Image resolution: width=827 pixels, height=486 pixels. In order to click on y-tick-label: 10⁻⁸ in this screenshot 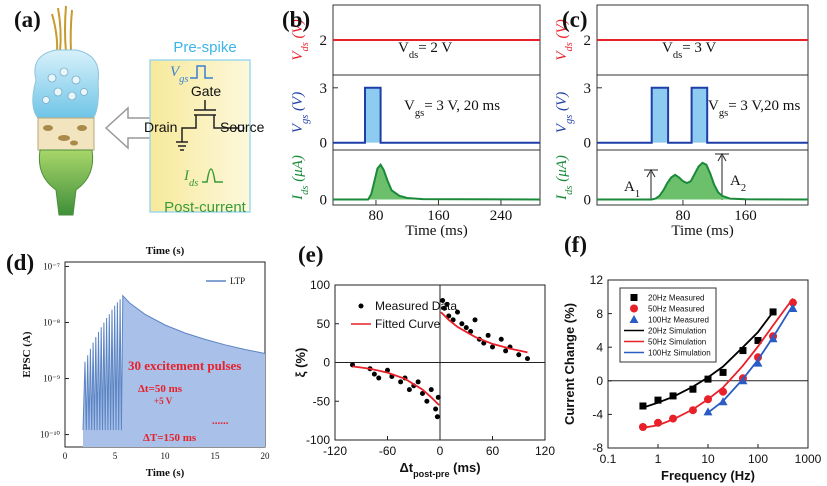, I will do `click(51, 323)`.